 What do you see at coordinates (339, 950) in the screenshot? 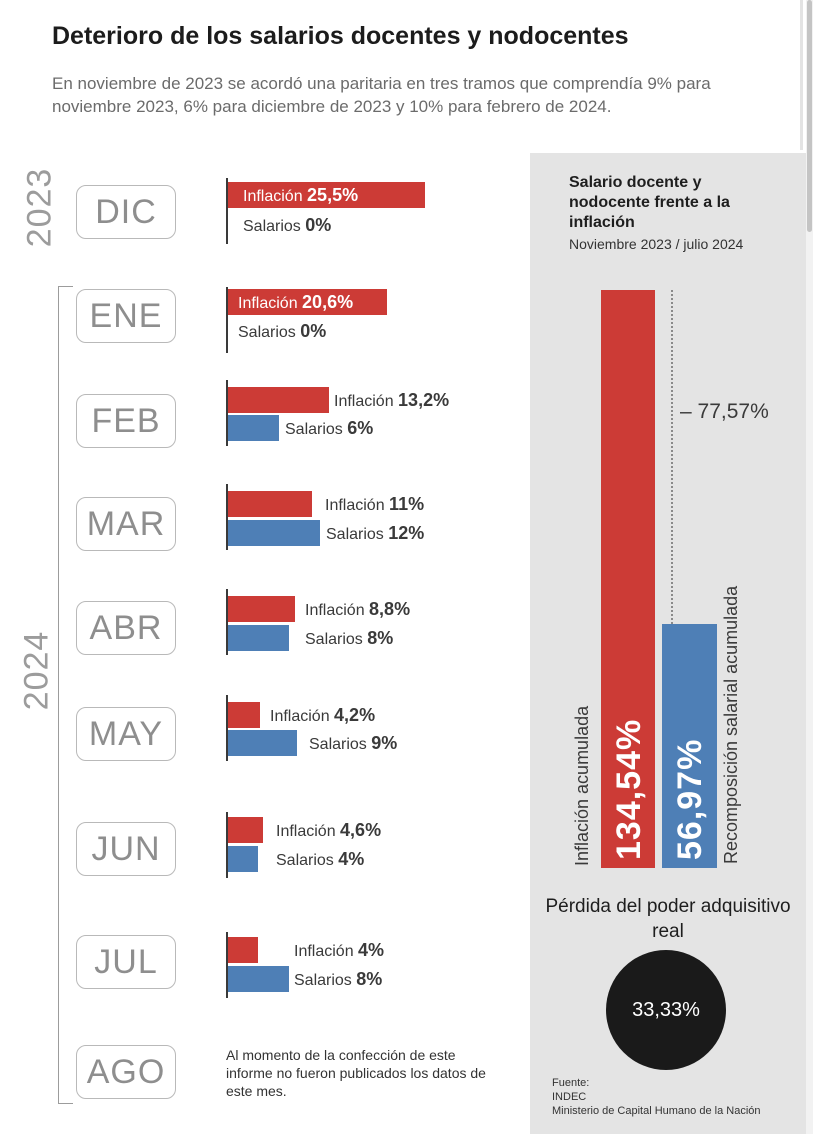
I see `label-inflation-jul: Inflación 4%` at bounding box center [339, 950].